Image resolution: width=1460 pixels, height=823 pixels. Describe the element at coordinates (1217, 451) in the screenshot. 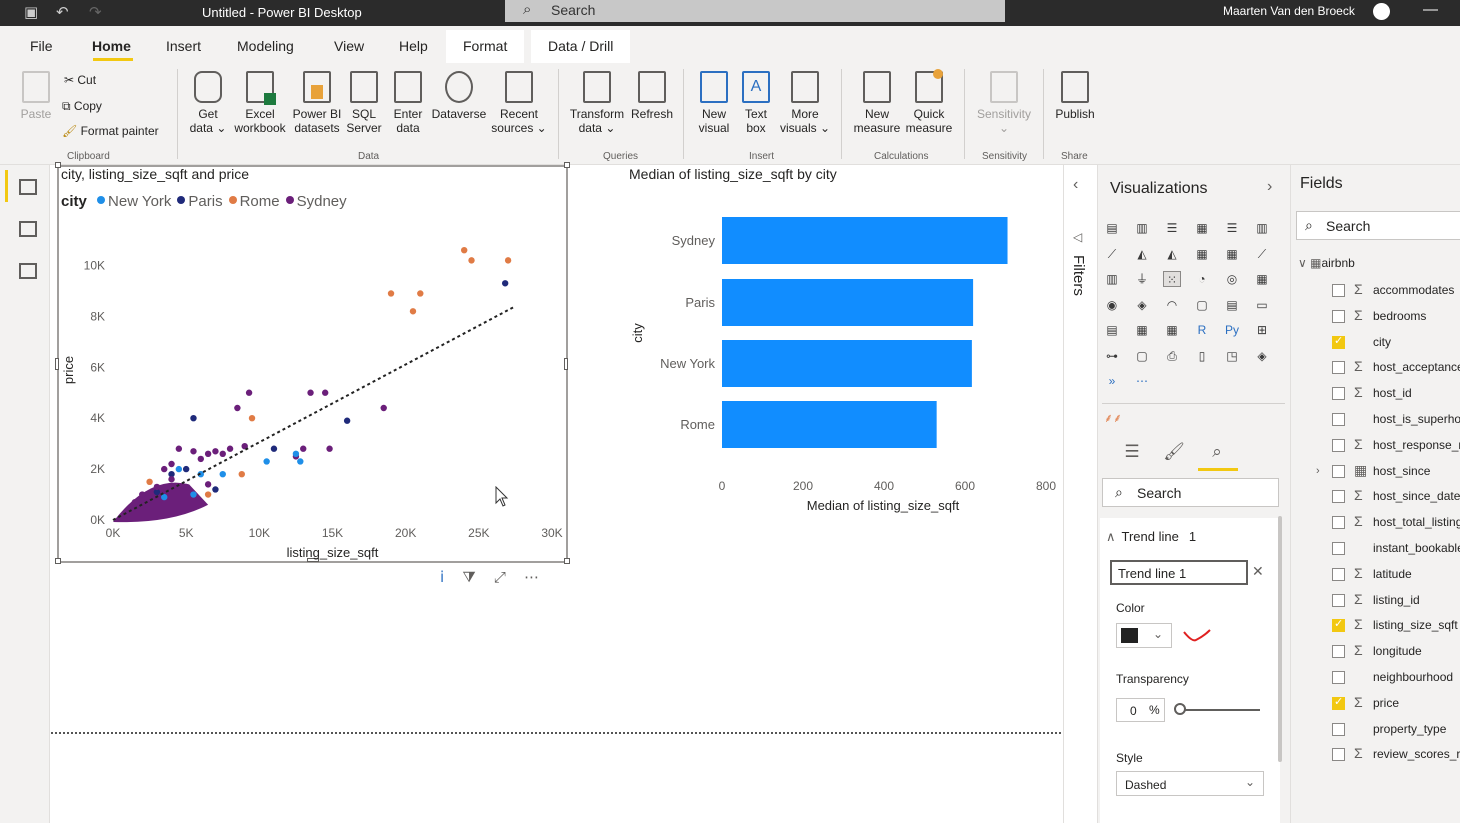

I see `analytics-magnifier-icon: ⌕` at that location.